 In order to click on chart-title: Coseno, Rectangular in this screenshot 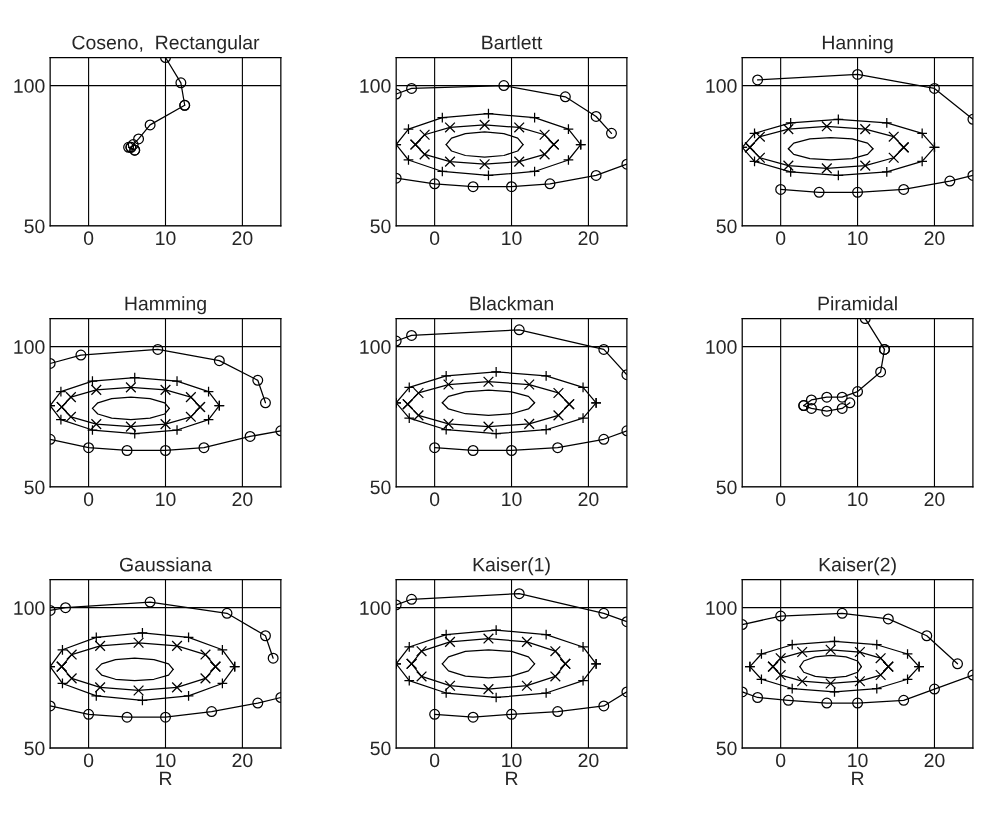, I will do `click(166, 44)`.